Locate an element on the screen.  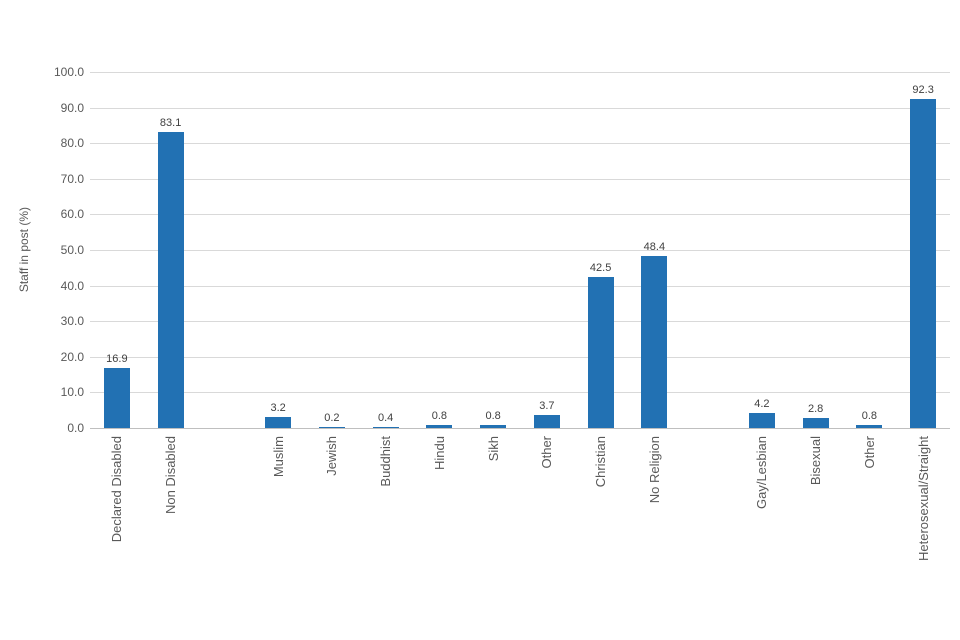
category-label: Declared Disabled is located at coordinates (117, 489).